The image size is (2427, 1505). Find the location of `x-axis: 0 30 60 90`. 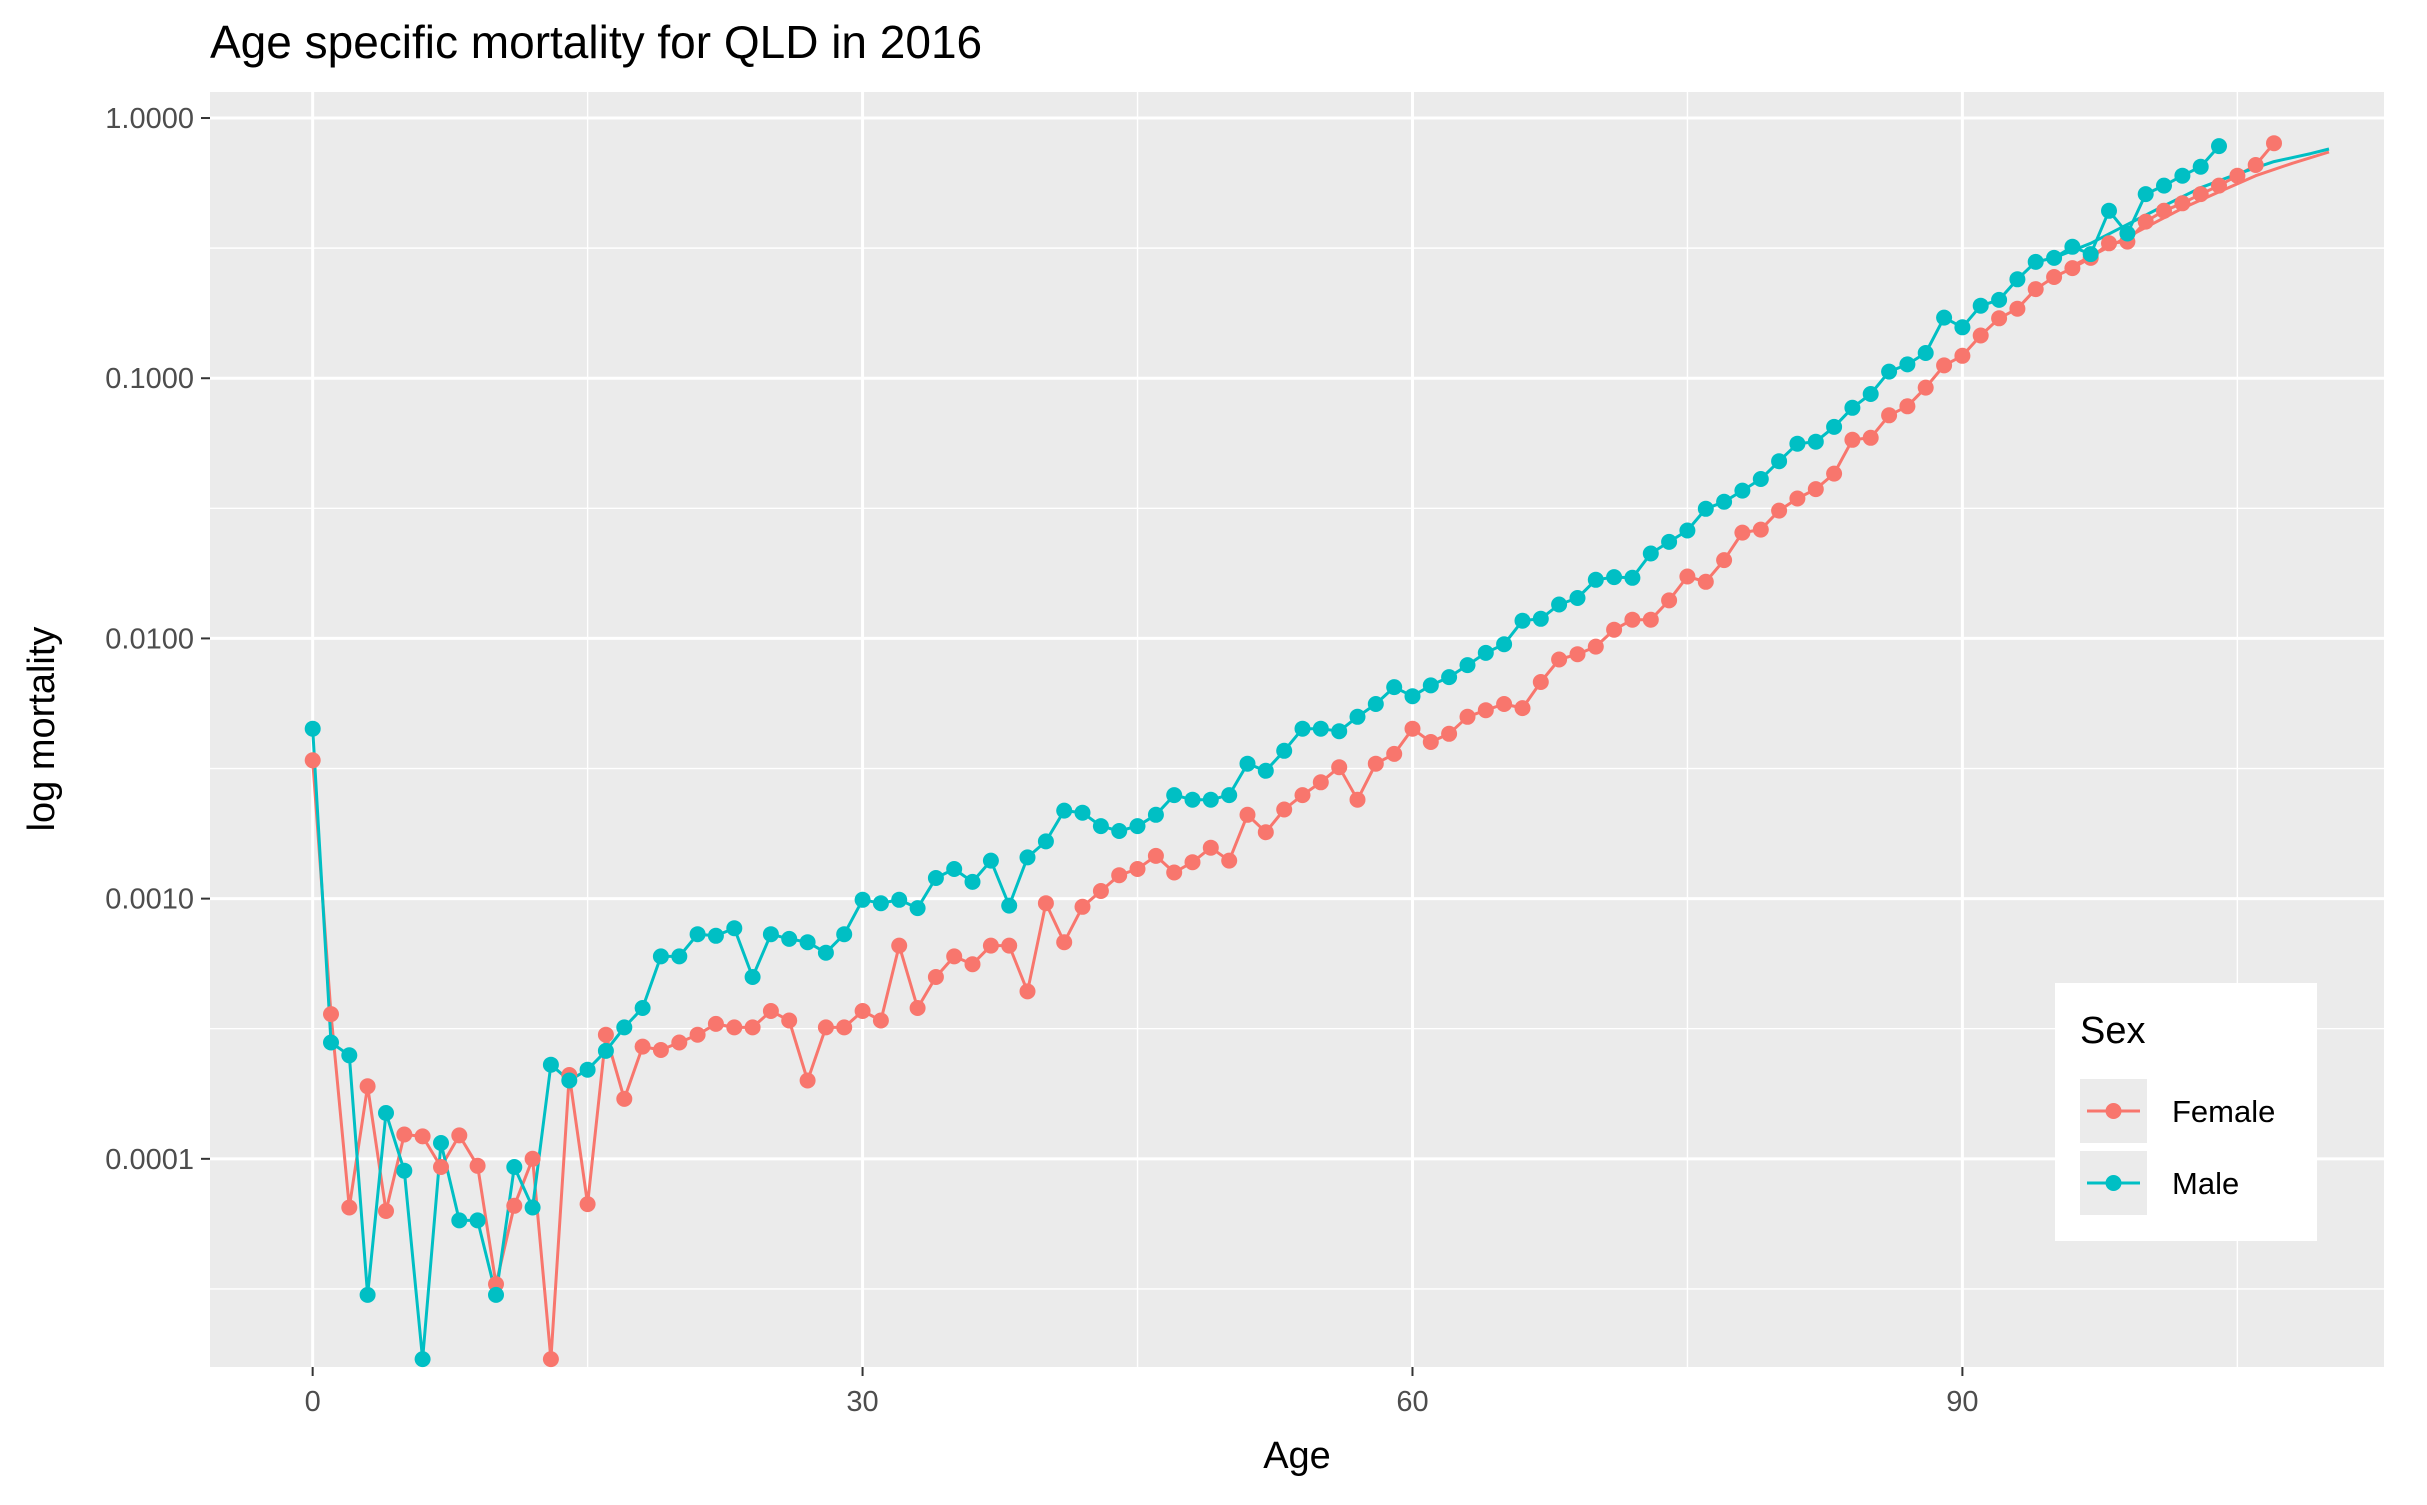

x-axis: 0 30 60 90 is located at coordinates (1142, 1392).